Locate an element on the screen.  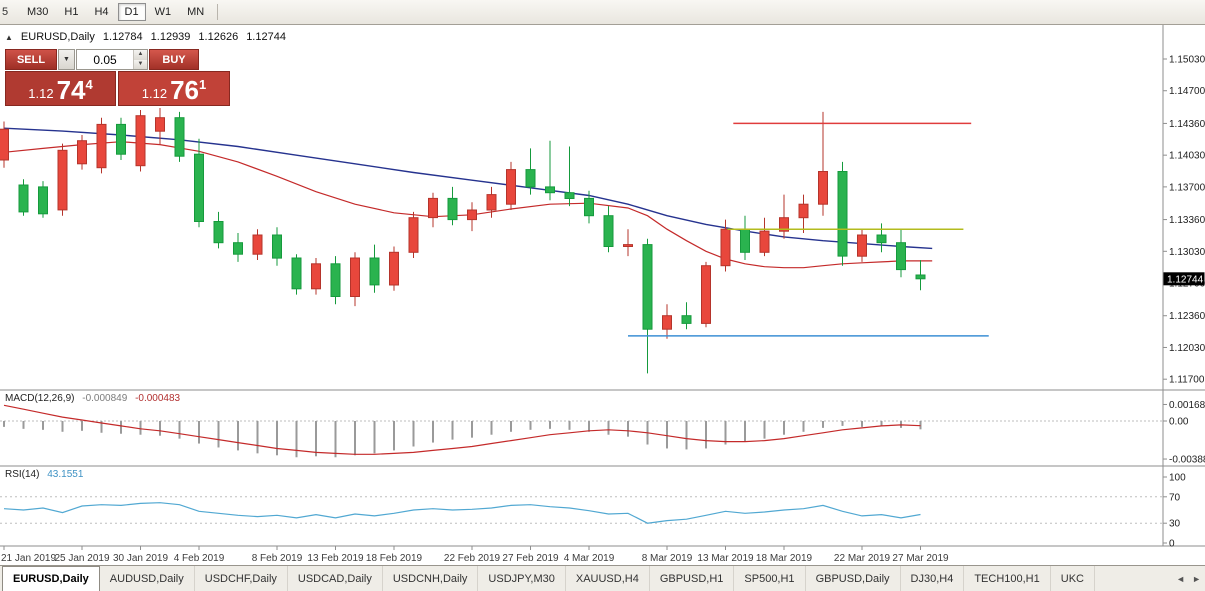
toolbar-divider is located at coordinates (218, 12).